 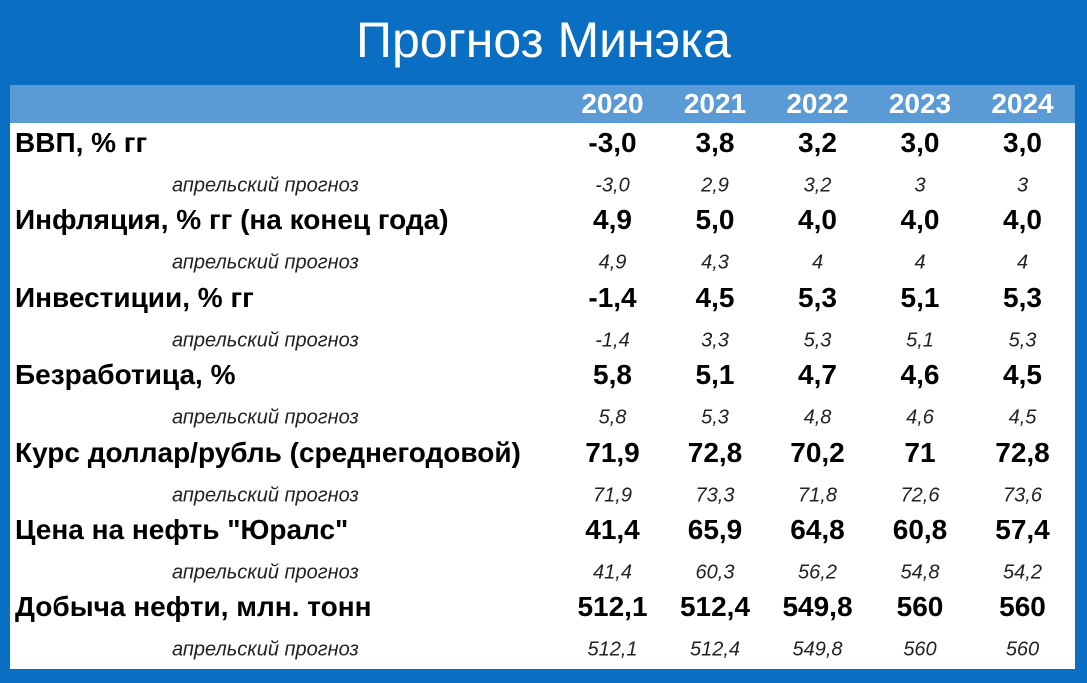 I want to click on sub-value: 512,4, so click(x=715, y=649).